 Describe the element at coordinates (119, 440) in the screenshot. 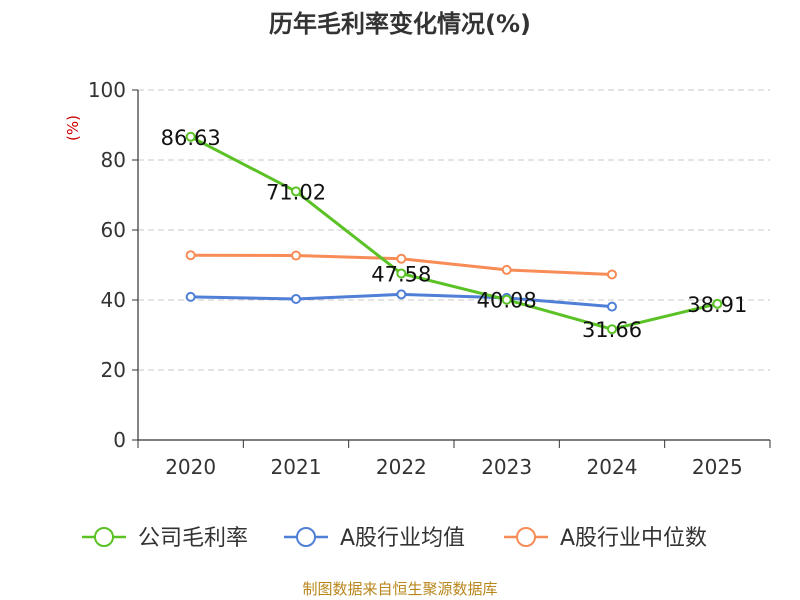

I see `y-tick-label: 0` at that location.